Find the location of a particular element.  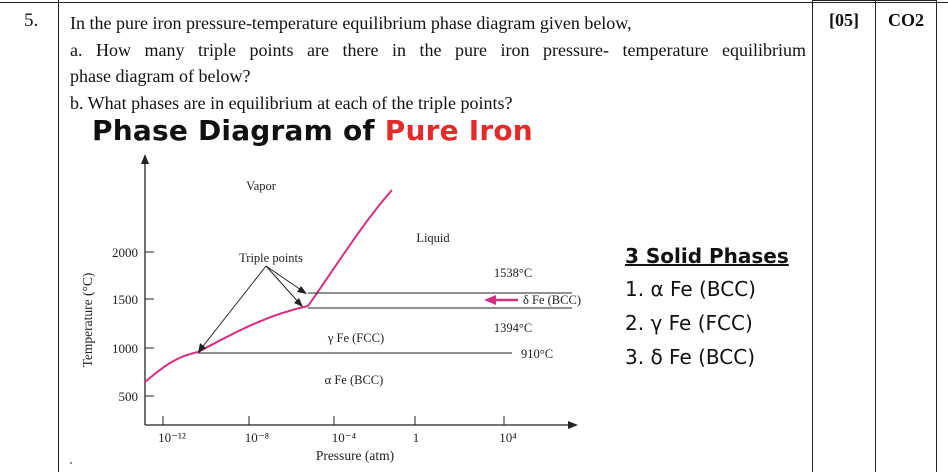

x-tick-label: 10⁻¹² is located at coordinates (172, 437).